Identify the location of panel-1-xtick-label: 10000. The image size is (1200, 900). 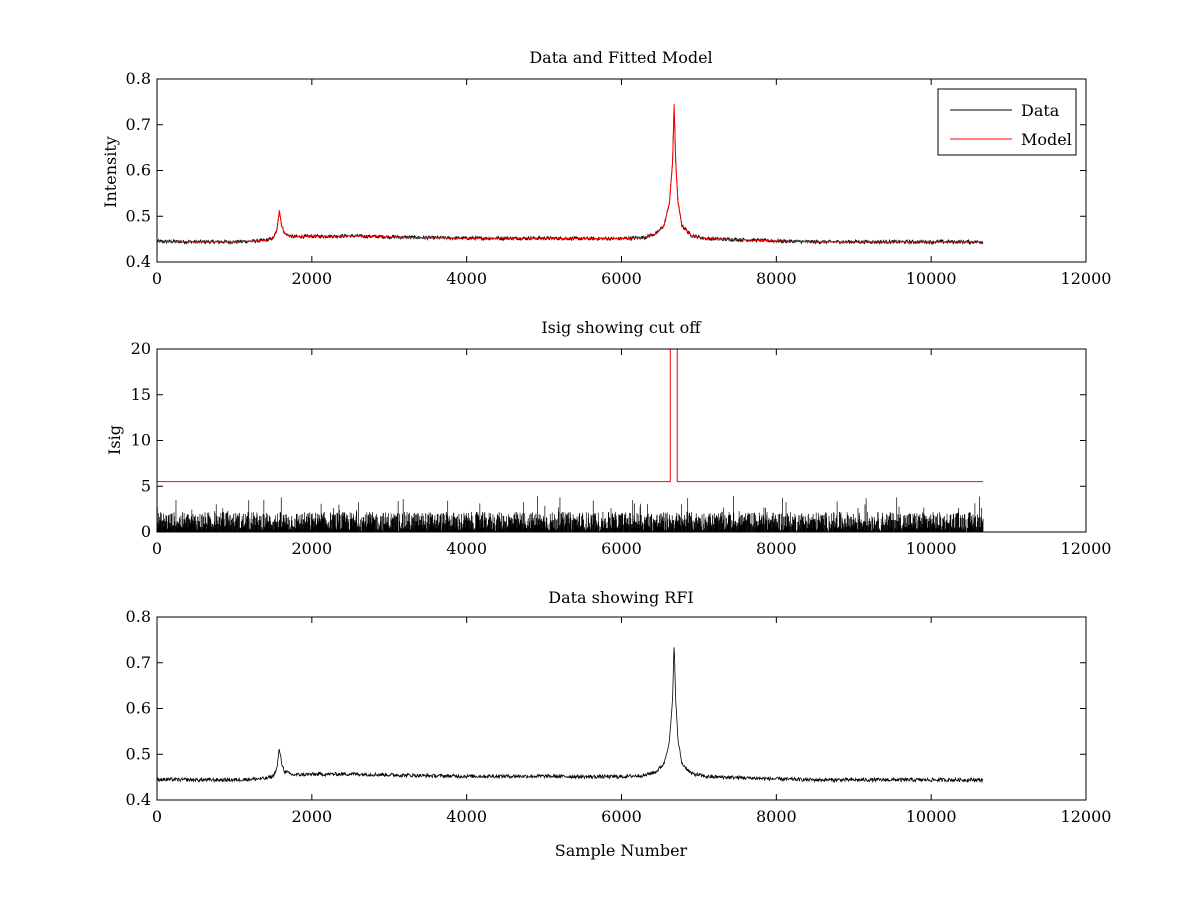
(931, 278).